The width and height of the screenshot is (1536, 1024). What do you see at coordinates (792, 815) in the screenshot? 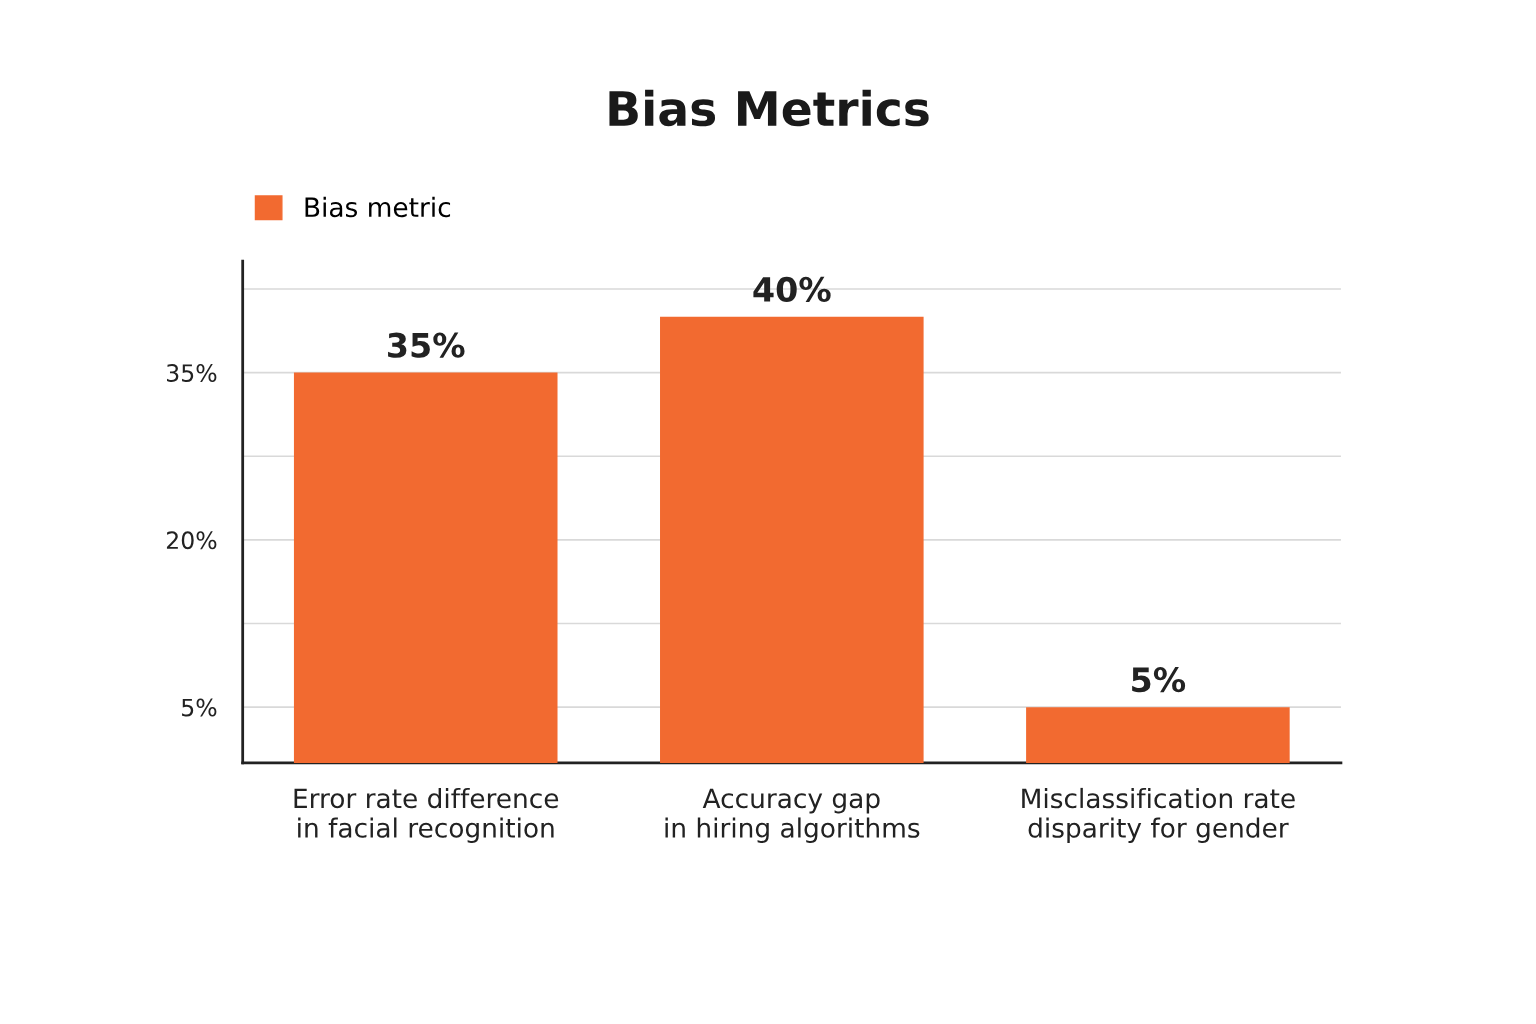
I see `x-tick-label: Accuracy gap in hiring algorithms` at bounding box center [792, 815].